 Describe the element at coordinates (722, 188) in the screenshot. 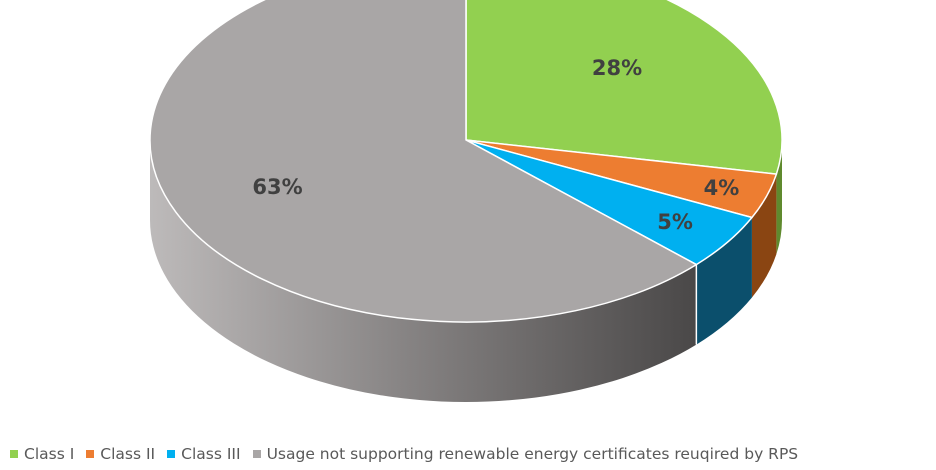

I see `data-label-class-ii: 4%` at that location.